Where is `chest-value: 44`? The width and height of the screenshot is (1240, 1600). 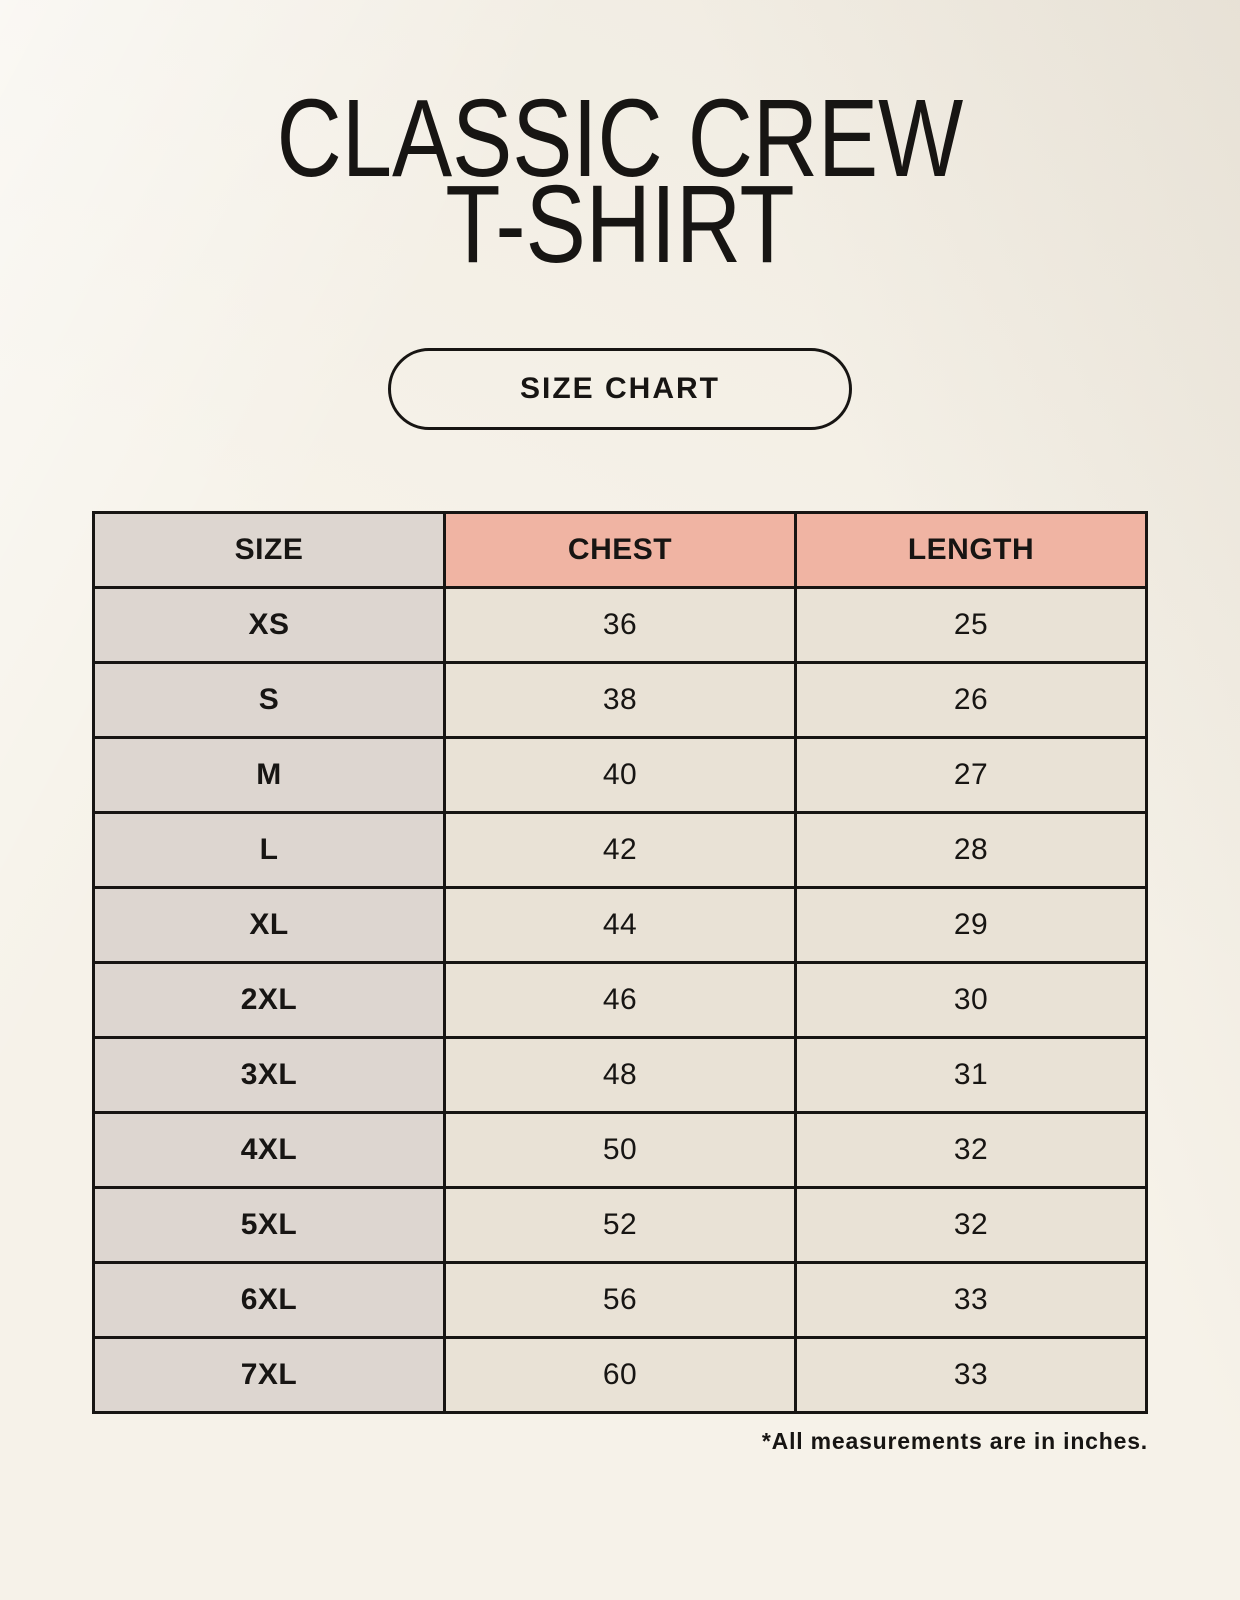
chest-value: 44 is located at coordinates (620, 924).